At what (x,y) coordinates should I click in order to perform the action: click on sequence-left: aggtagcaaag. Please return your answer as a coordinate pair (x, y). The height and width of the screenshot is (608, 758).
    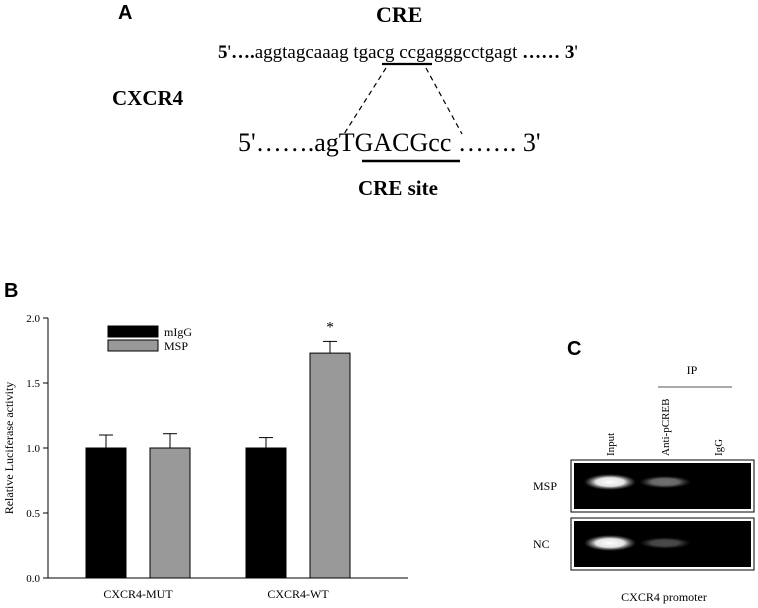
    Looking at the image, I should click on (304, 52).